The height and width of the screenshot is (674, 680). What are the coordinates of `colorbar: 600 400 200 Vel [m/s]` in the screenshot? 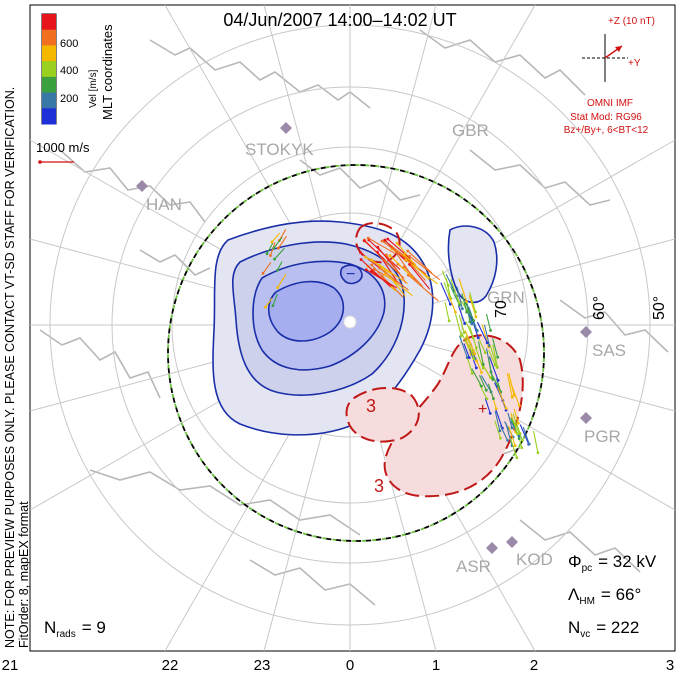 It's located at (70, 69).